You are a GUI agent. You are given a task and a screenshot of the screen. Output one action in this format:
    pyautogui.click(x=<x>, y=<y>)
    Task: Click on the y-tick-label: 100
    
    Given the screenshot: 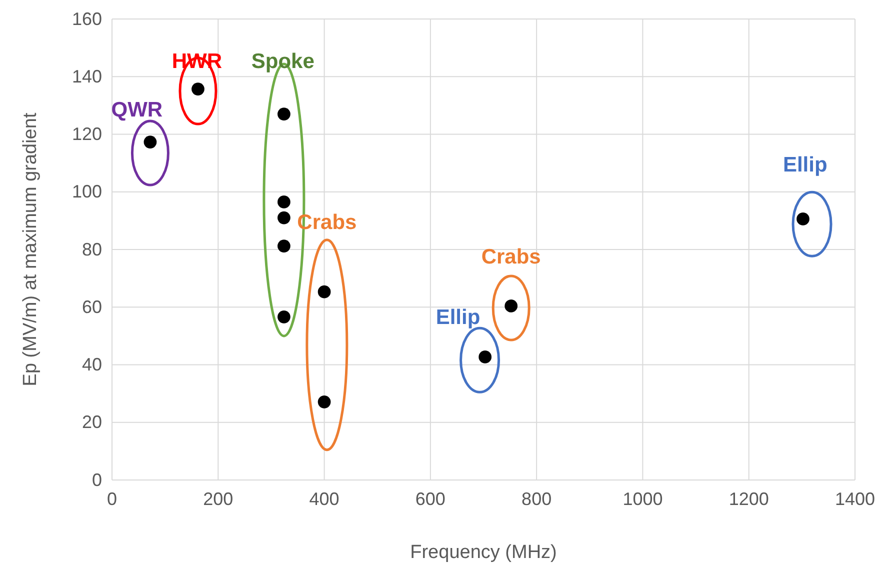 What is the action you would take?
    pyautogui.click(x=87, y=192)
    